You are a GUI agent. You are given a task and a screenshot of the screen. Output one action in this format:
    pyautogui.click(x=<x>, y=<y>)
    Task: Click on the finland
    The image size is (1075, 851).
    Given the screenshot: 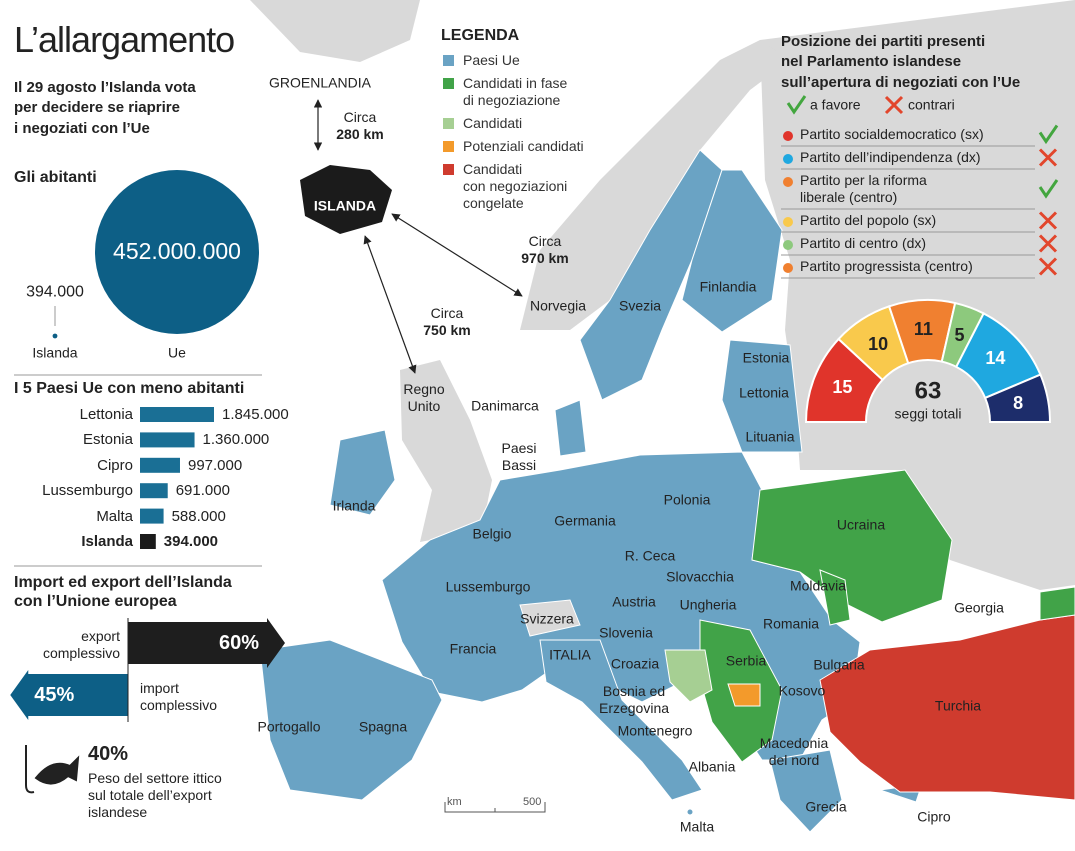 What is the action you would take?
    pyautogui.click(x=732, y=251)
    